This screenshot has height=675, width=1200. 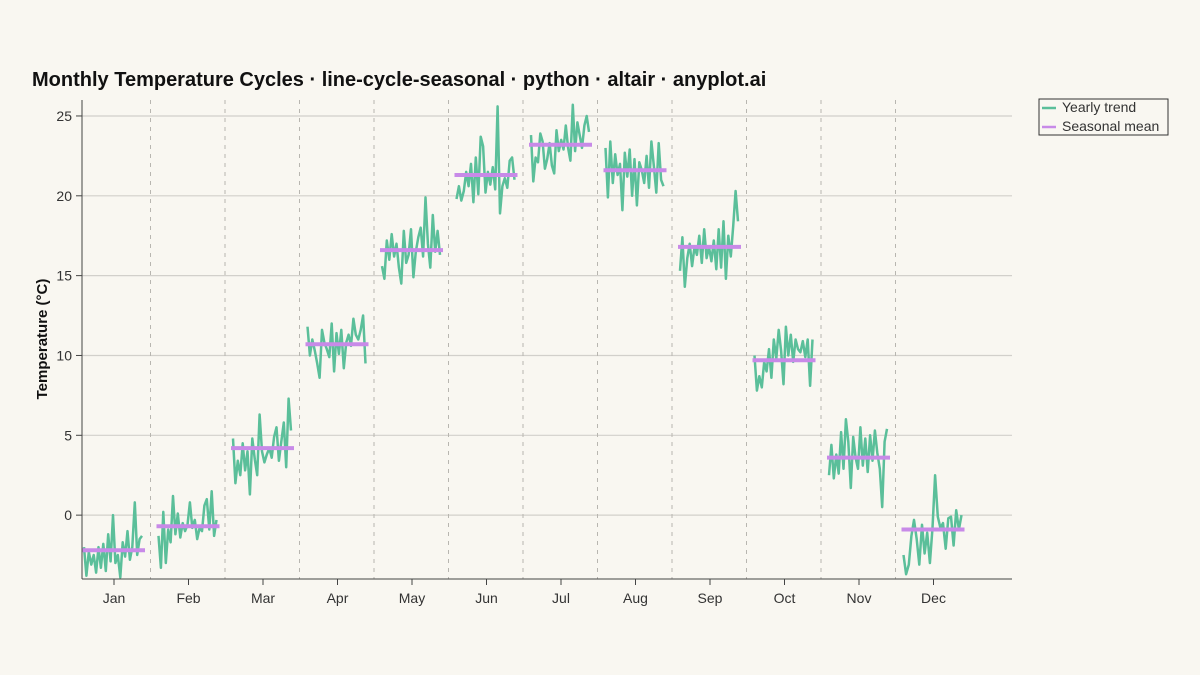 What do you see at coordinates (112, 540) in the screenshot?
I see `trend-line-jan` at bounding box center [112, 540].